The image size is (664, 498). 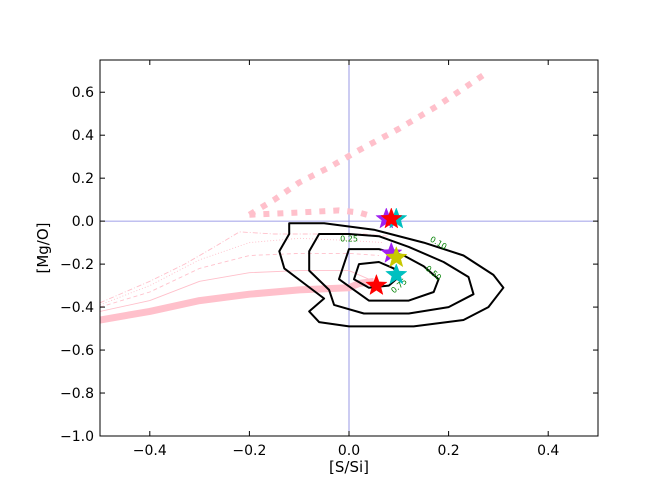 I want to click on y-tick-label: −1.0, so click(x=77, y=437).